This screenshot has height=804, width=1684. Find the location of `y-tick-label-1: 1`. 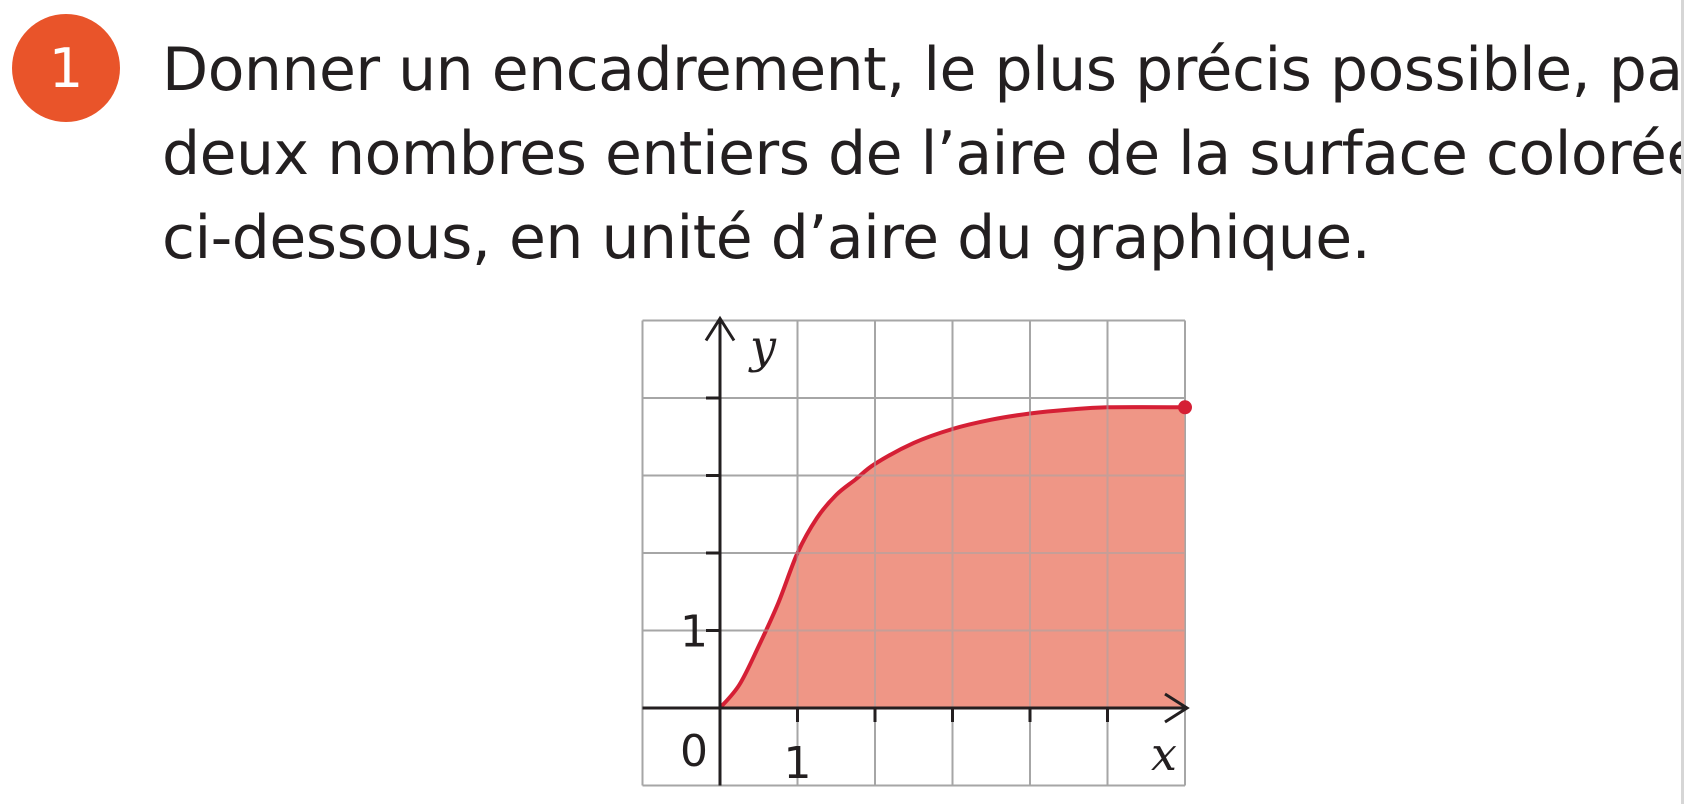

y-tick-label-1: 1 is located at coordinates (694, 632).